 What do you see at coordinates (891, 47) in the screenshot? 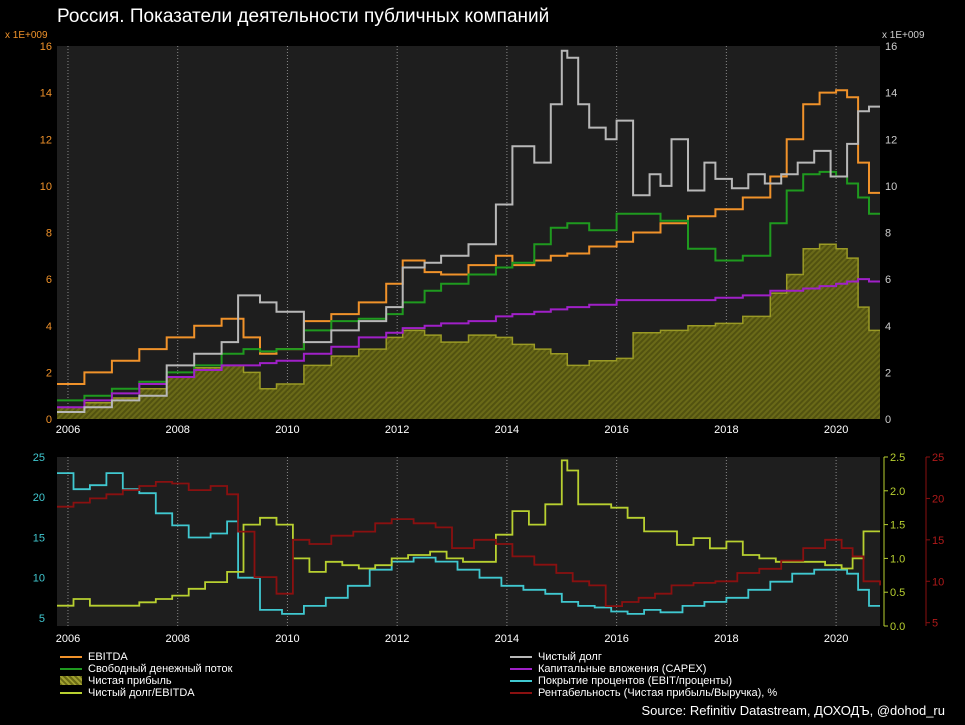
I see `top-y-right-tick-16: 16` at bounding box center [891, 47].